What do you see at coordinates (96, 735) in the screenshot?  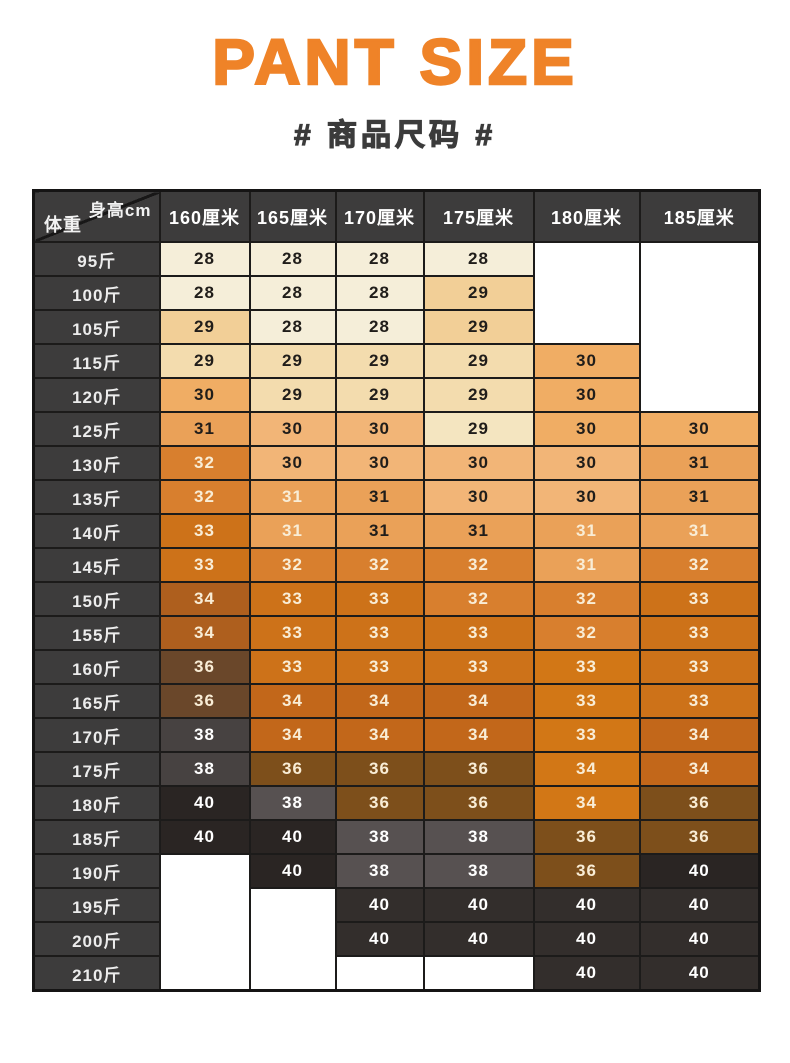 I see `weight-label: 170斤` at bounding box center [96, 735].